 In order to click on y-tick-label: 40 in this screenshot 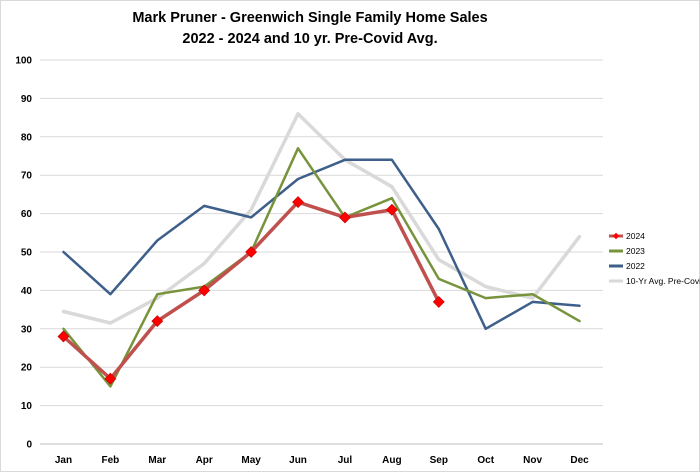, I will do `click(27, 291)`.